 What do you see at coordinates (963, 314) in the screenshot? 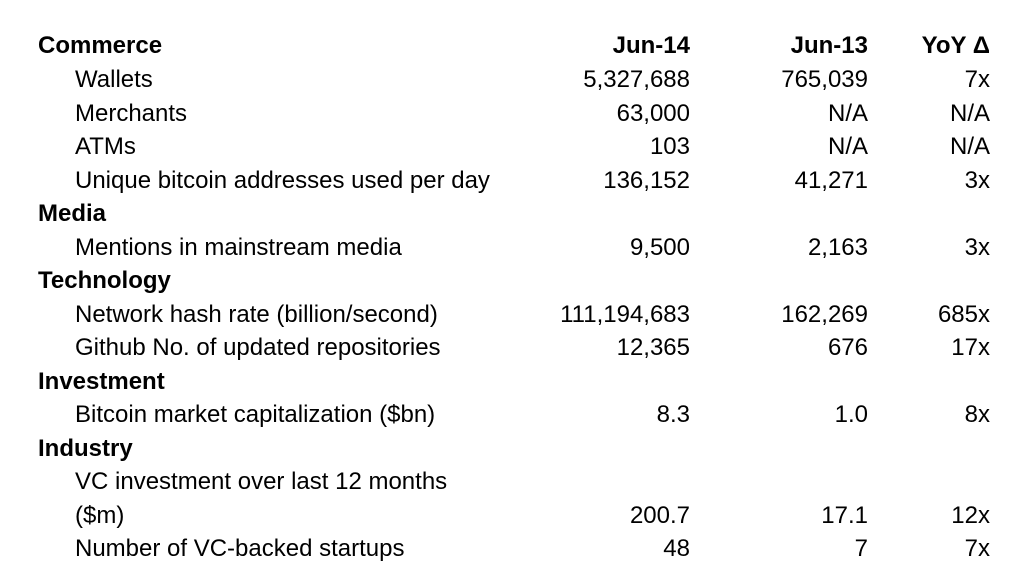
I see `value-yoy-change: 685x` at bounding box center [963, 314].